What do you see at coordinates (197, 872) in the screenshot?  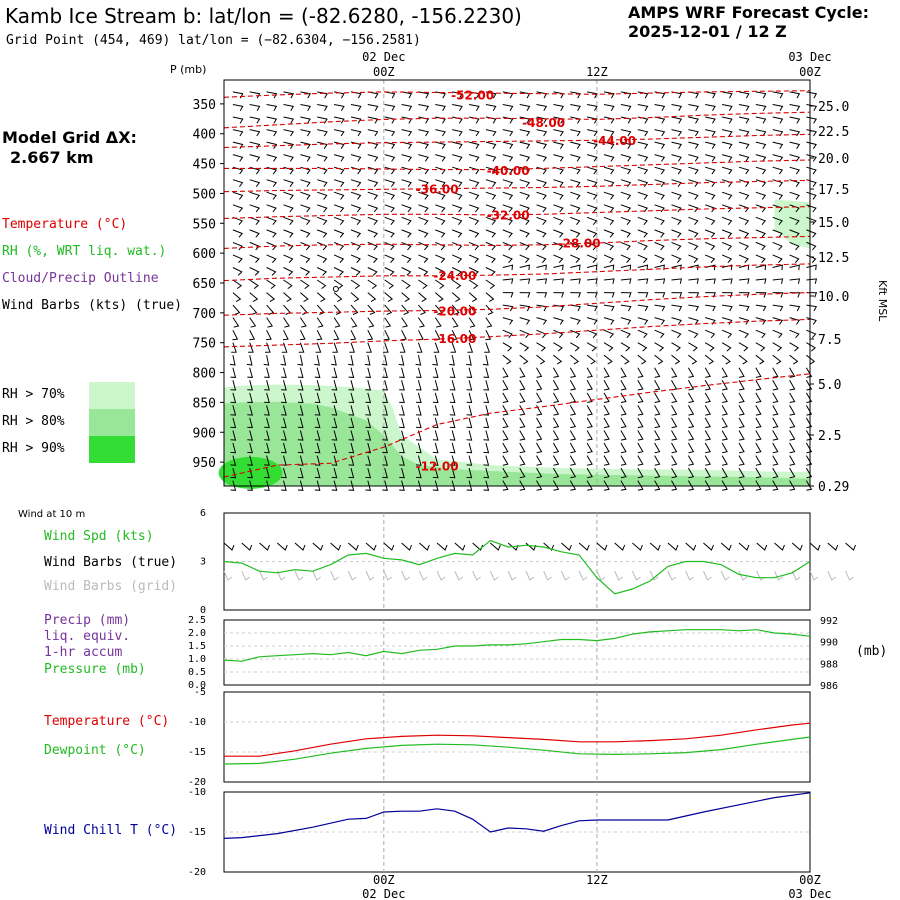 I see `y-tick-label: -20` at bounding box center [197, 872].